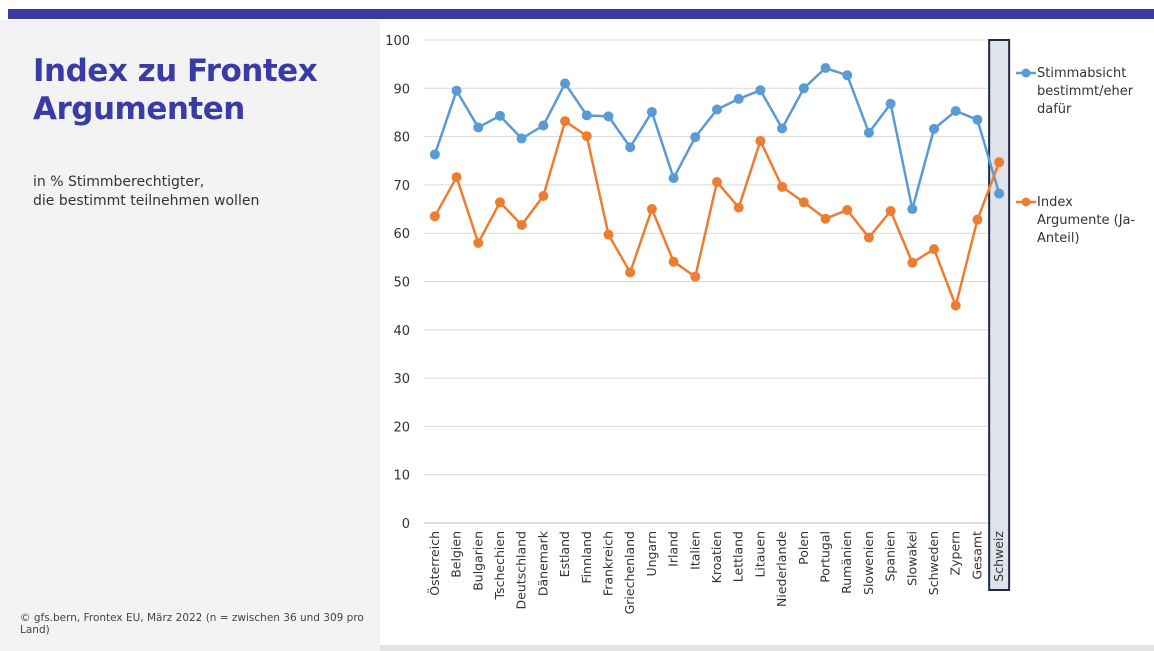 The image size is (1154, 651). What do you see at coordinates (998, 556) in the screenshot?
I see `x-tick-label: Schweiz` at bounding box center [998, 556].